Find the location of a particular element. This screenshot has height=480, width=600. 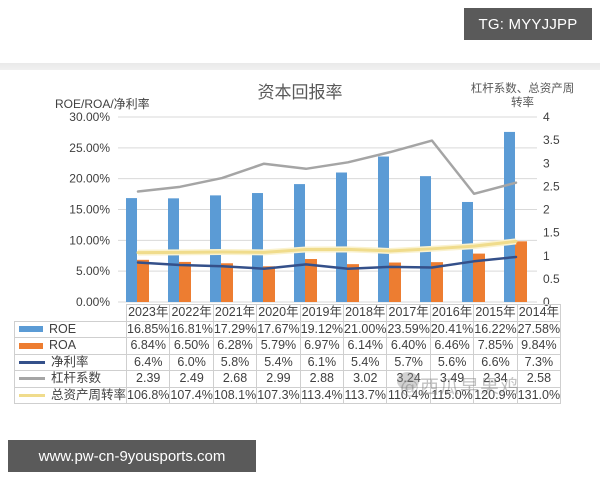

legend-entry: 净利率 is located at coordinates (70, 362).